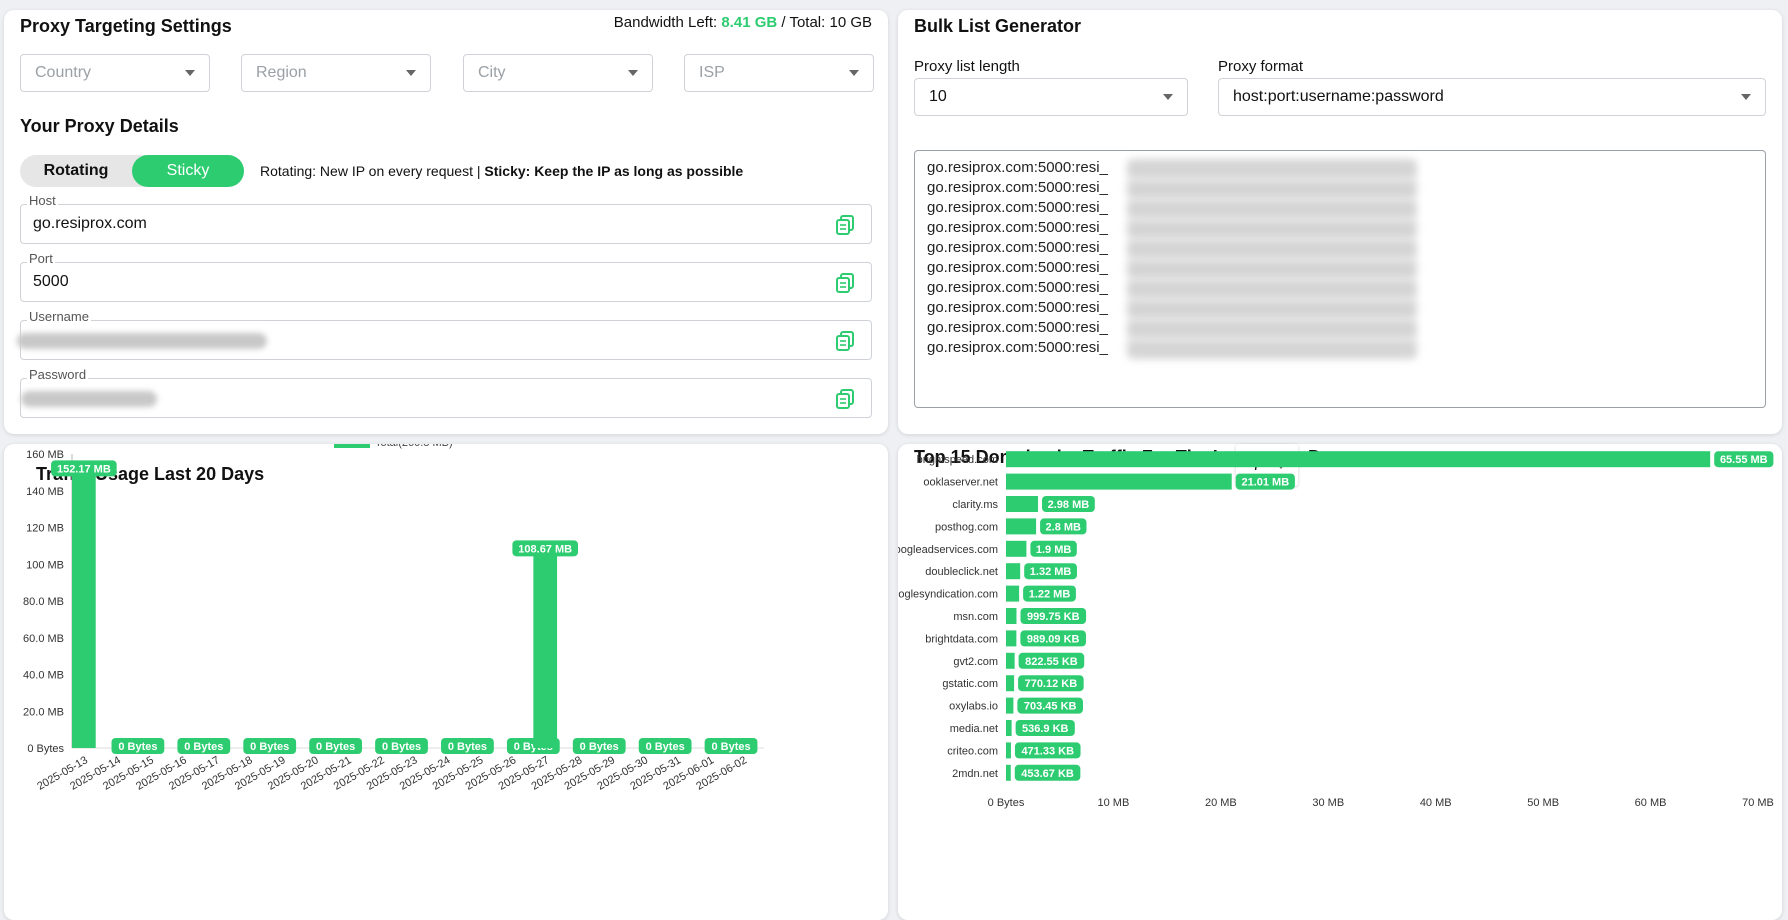  Describe the element at coordinates (1054, 550) in the screenshot. I see `bar-data-label: 1.9 MB` at that location.